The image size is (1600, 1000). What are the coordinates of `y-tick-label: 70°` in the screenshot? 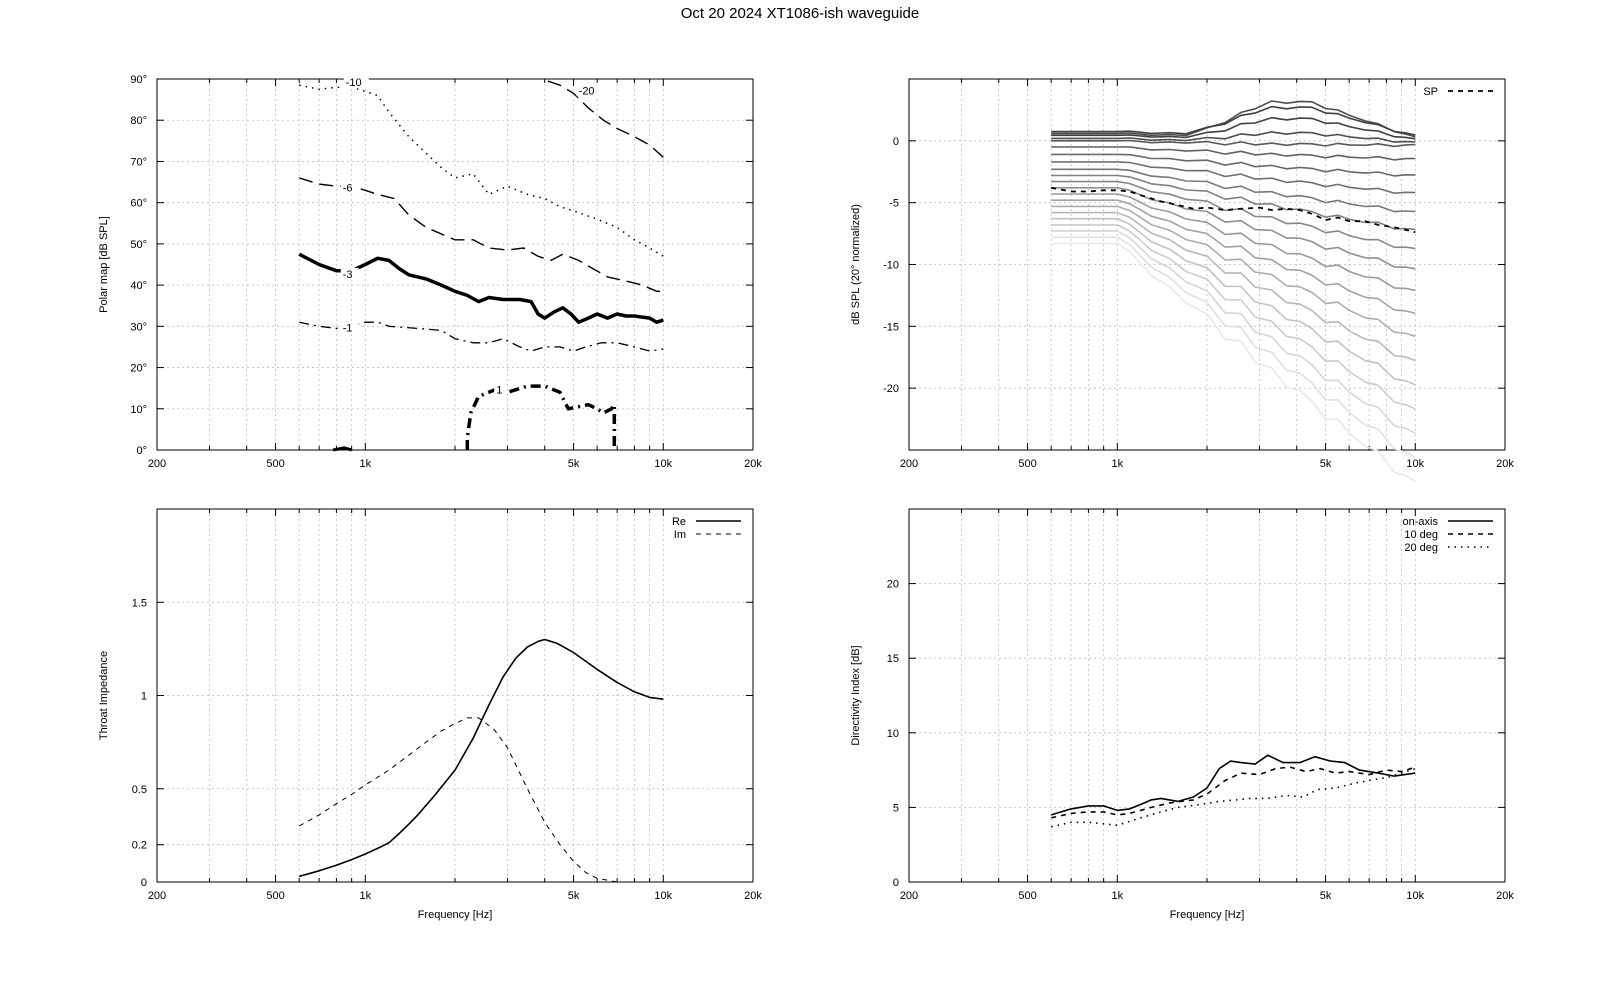 It's located at (138, 162).